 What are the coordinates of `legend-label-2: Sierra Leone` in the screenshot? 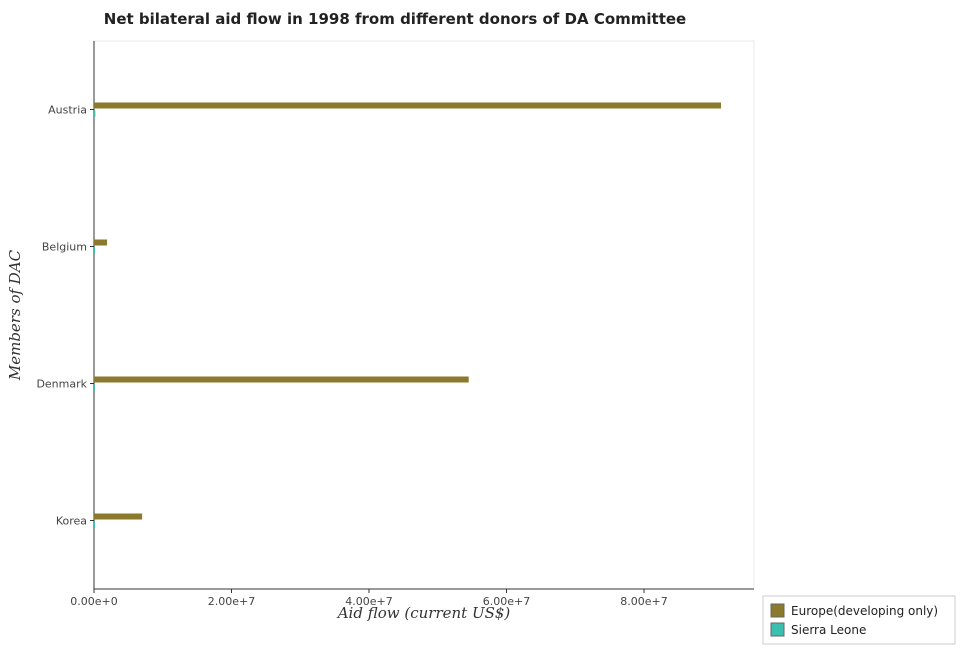 It's located at (828, 630).